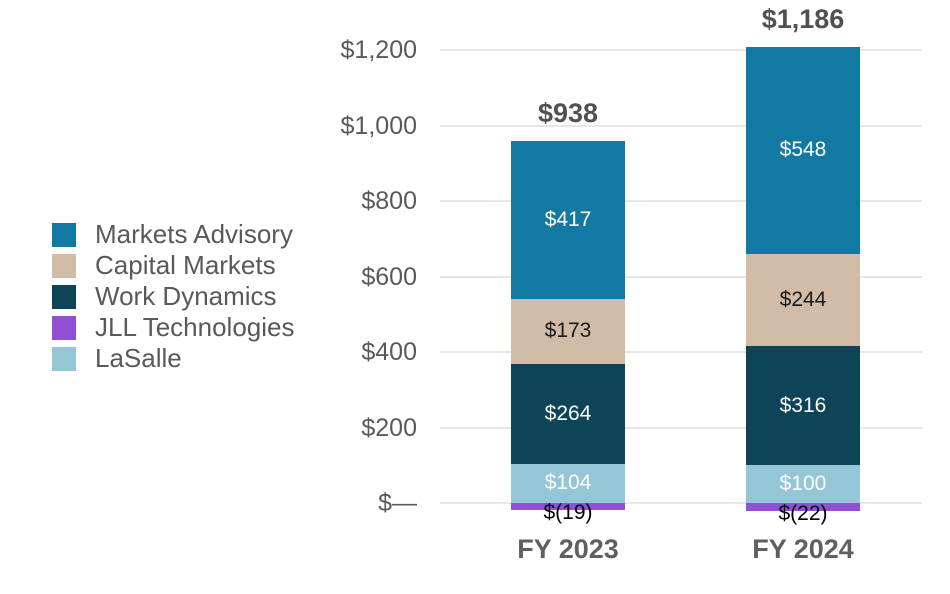  Describe the element at coordinates (397, 503) in the screenshot. I see `y-tick-label-0: $—` at that location.